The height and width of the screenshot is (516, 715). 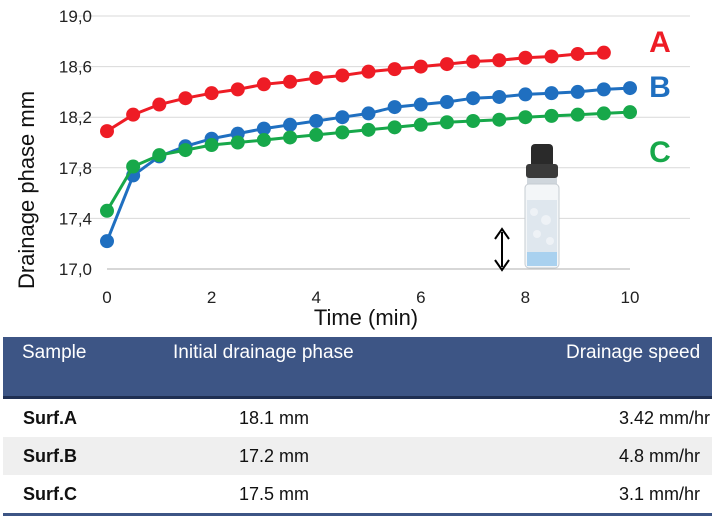 What do you see at coordinates (79, 417) in the screenshot?
I see `cell-sample: Surf.A` at bounding box center [79, 417].